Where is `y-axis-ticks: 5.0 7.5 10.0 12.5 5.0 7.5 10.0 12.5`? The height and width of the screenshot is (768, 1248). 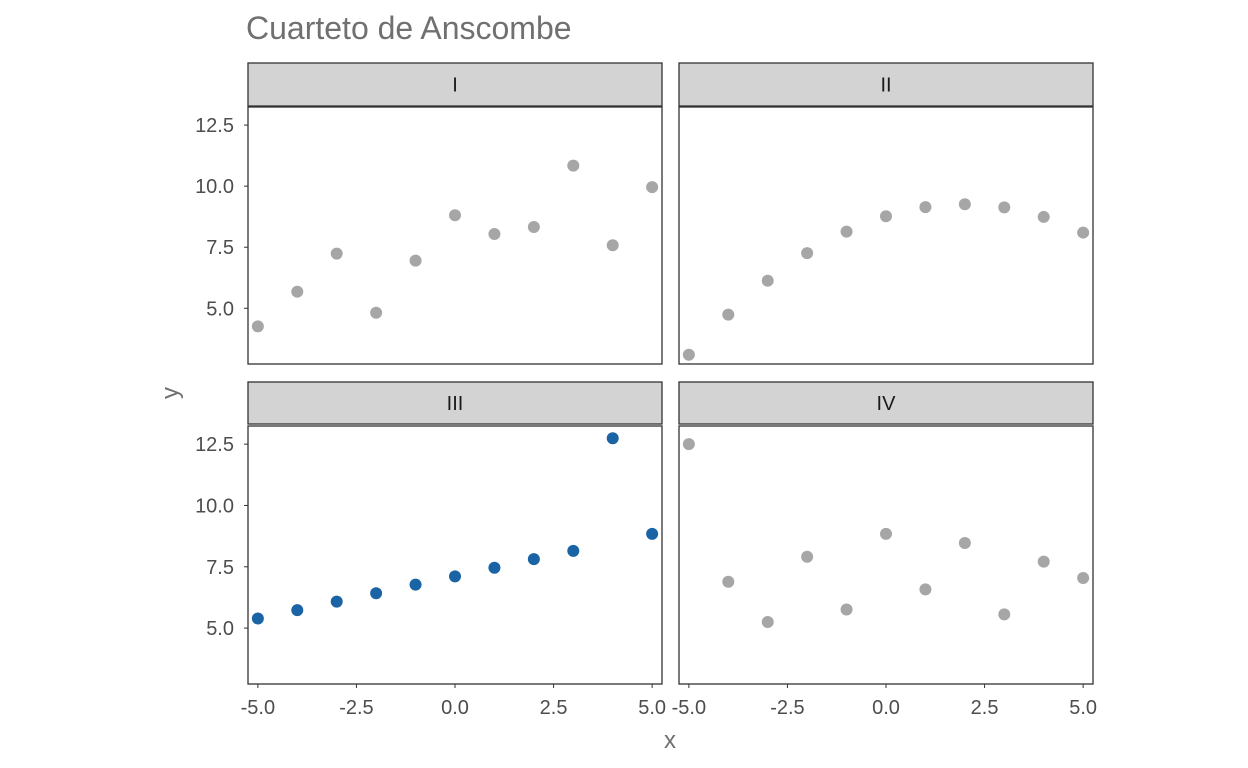 y-axis-ticks: 5.0 7.5 10.0 12.5 5.0 7.5 10.0 12.5 is located at coordinates (221, 377).